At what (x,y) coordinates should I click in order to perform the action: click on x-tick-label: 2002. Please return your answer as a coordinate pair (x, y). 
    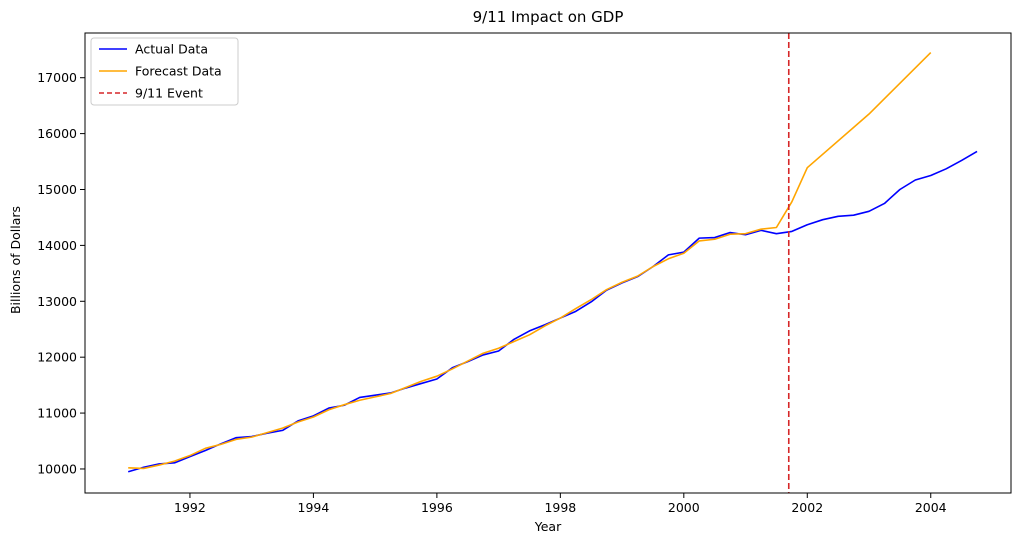
    Looking at the image, I should click on (807, 507).